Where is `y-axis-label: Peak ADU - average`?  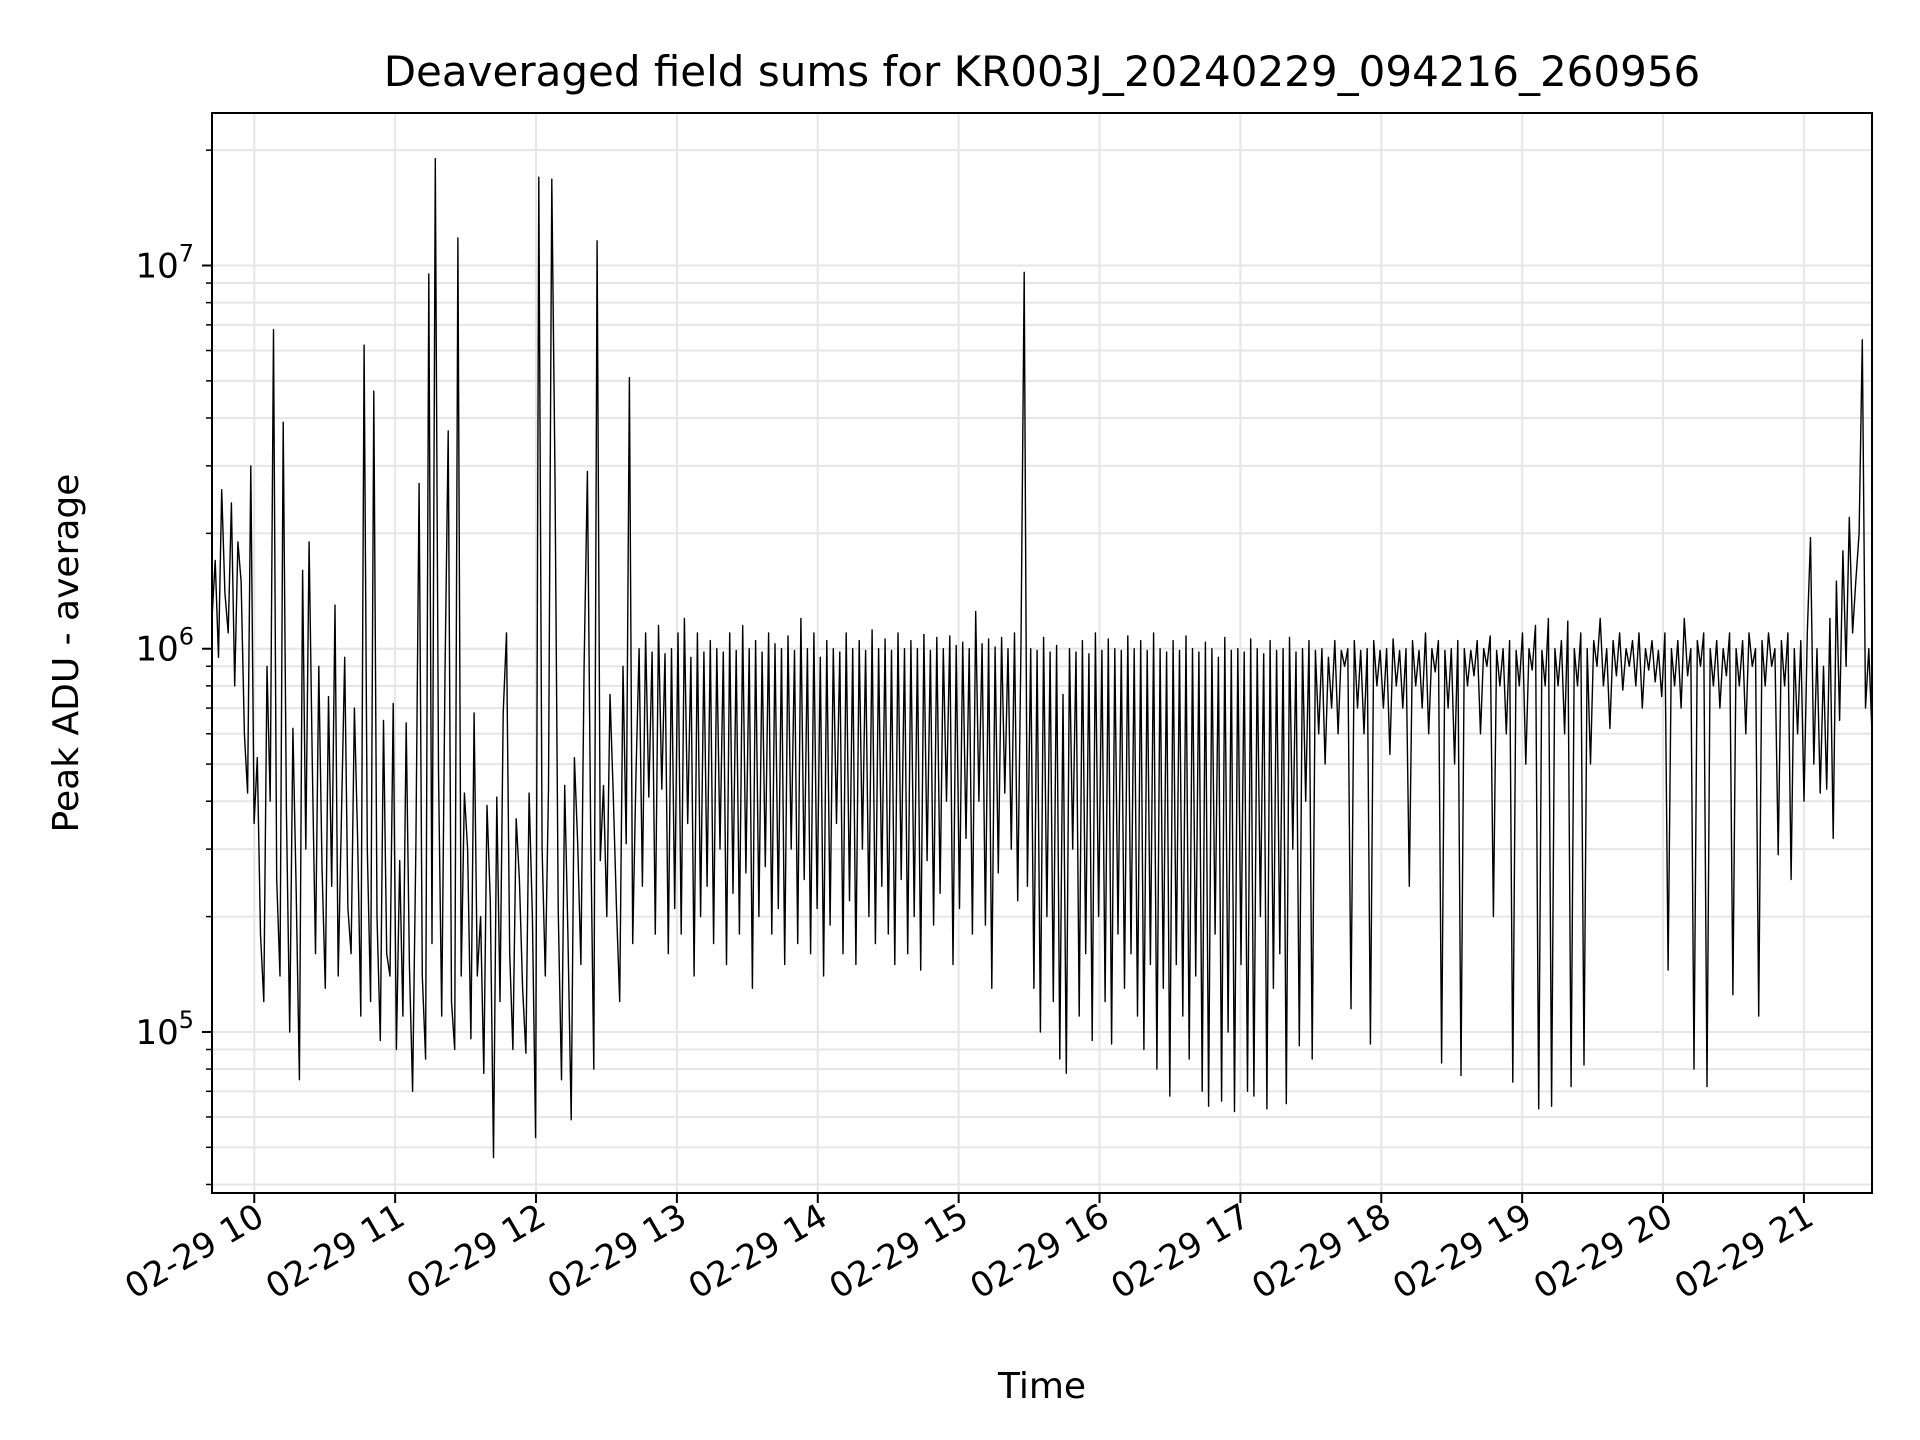 y-axis-label: Peak ADU - average is located at coordinates (66, 653).